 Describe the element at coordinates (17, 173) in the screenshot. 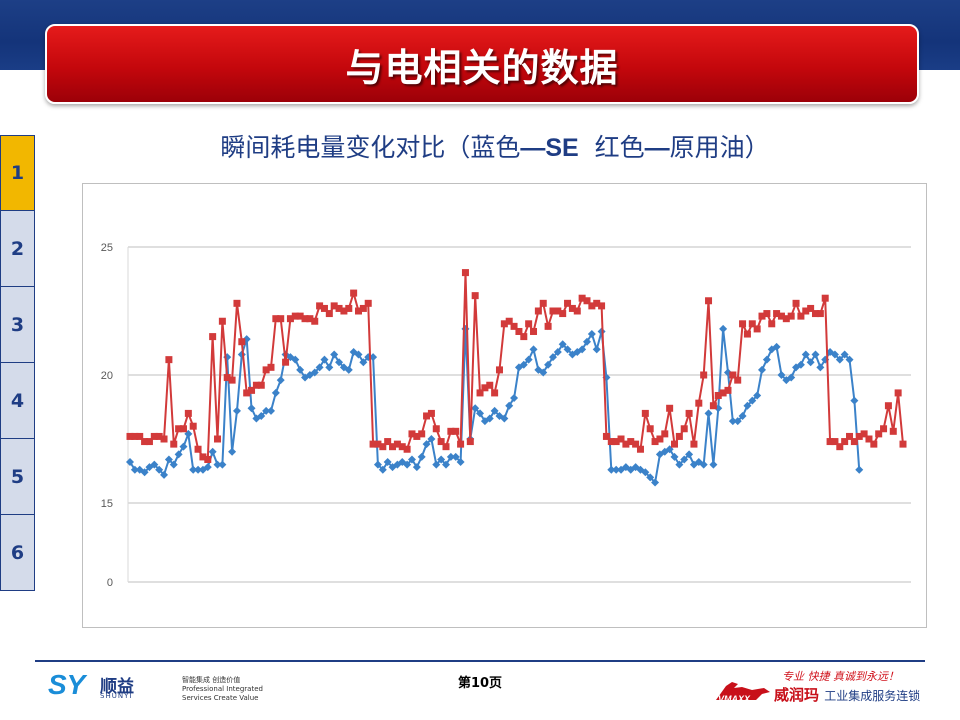

I see `section-tab-1: 1` at that location.